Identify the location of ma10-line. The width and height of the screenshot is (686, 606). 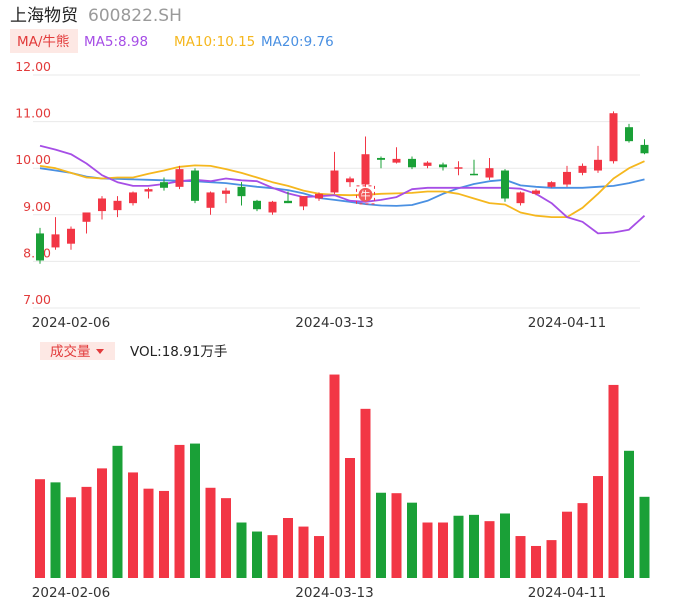
(342, 189).